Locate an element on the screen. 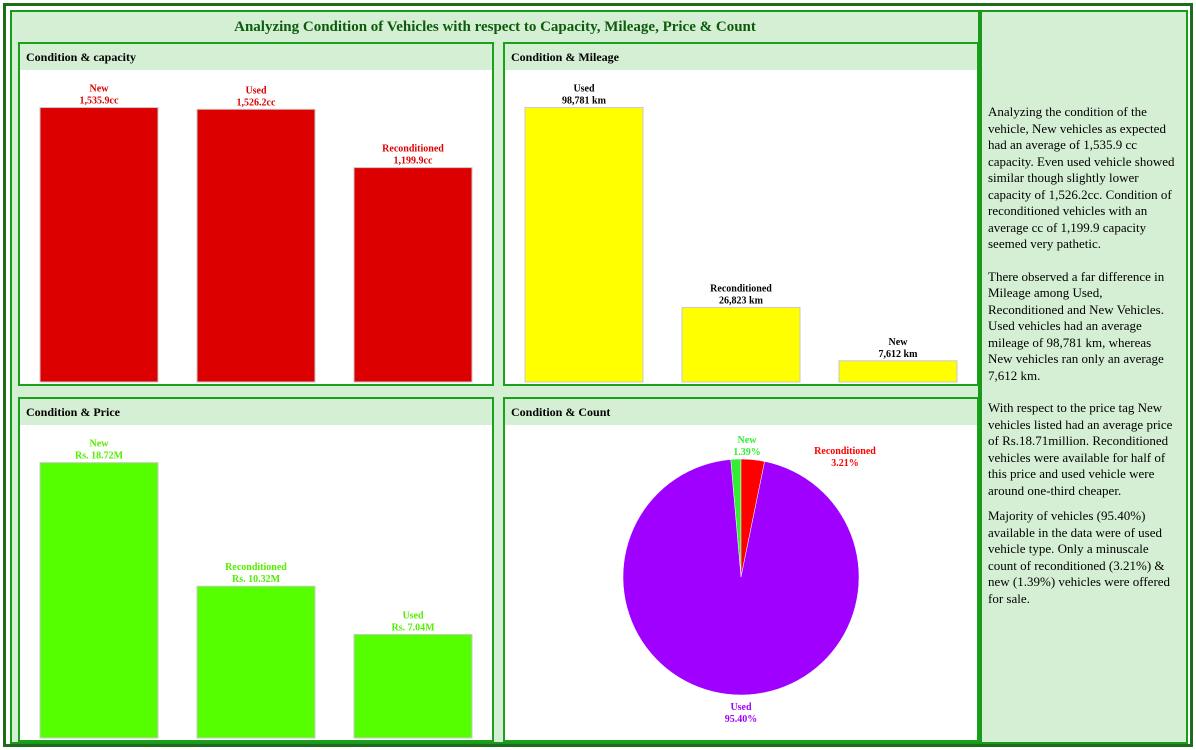 The image size is (1196, 750). mileage-value-label: 98,781 km is located at coordinates (584, 101).